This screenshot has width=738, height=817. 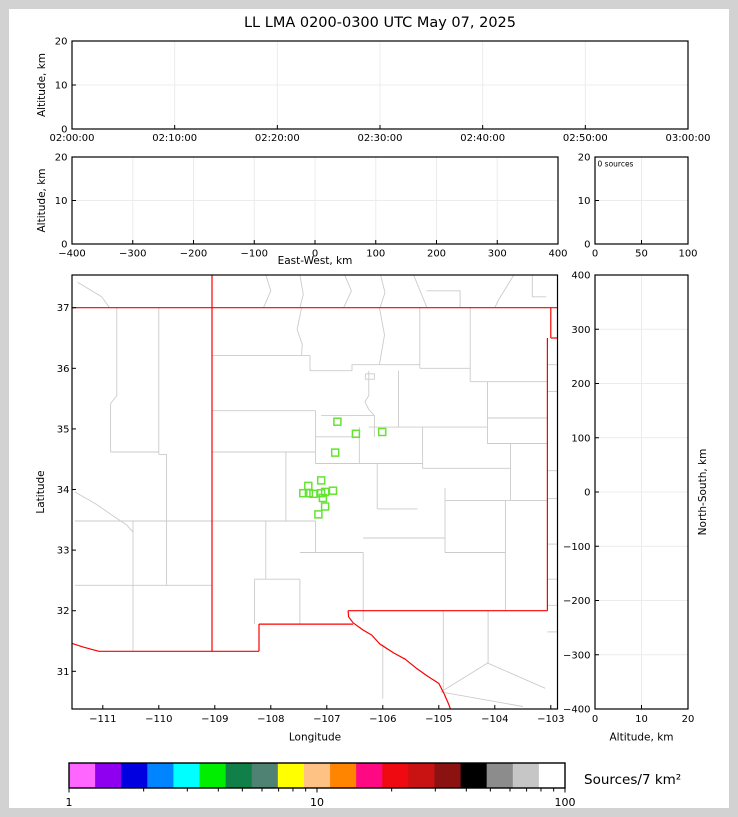 I want to click on tick-label: 33, so click(x=63, y=551).